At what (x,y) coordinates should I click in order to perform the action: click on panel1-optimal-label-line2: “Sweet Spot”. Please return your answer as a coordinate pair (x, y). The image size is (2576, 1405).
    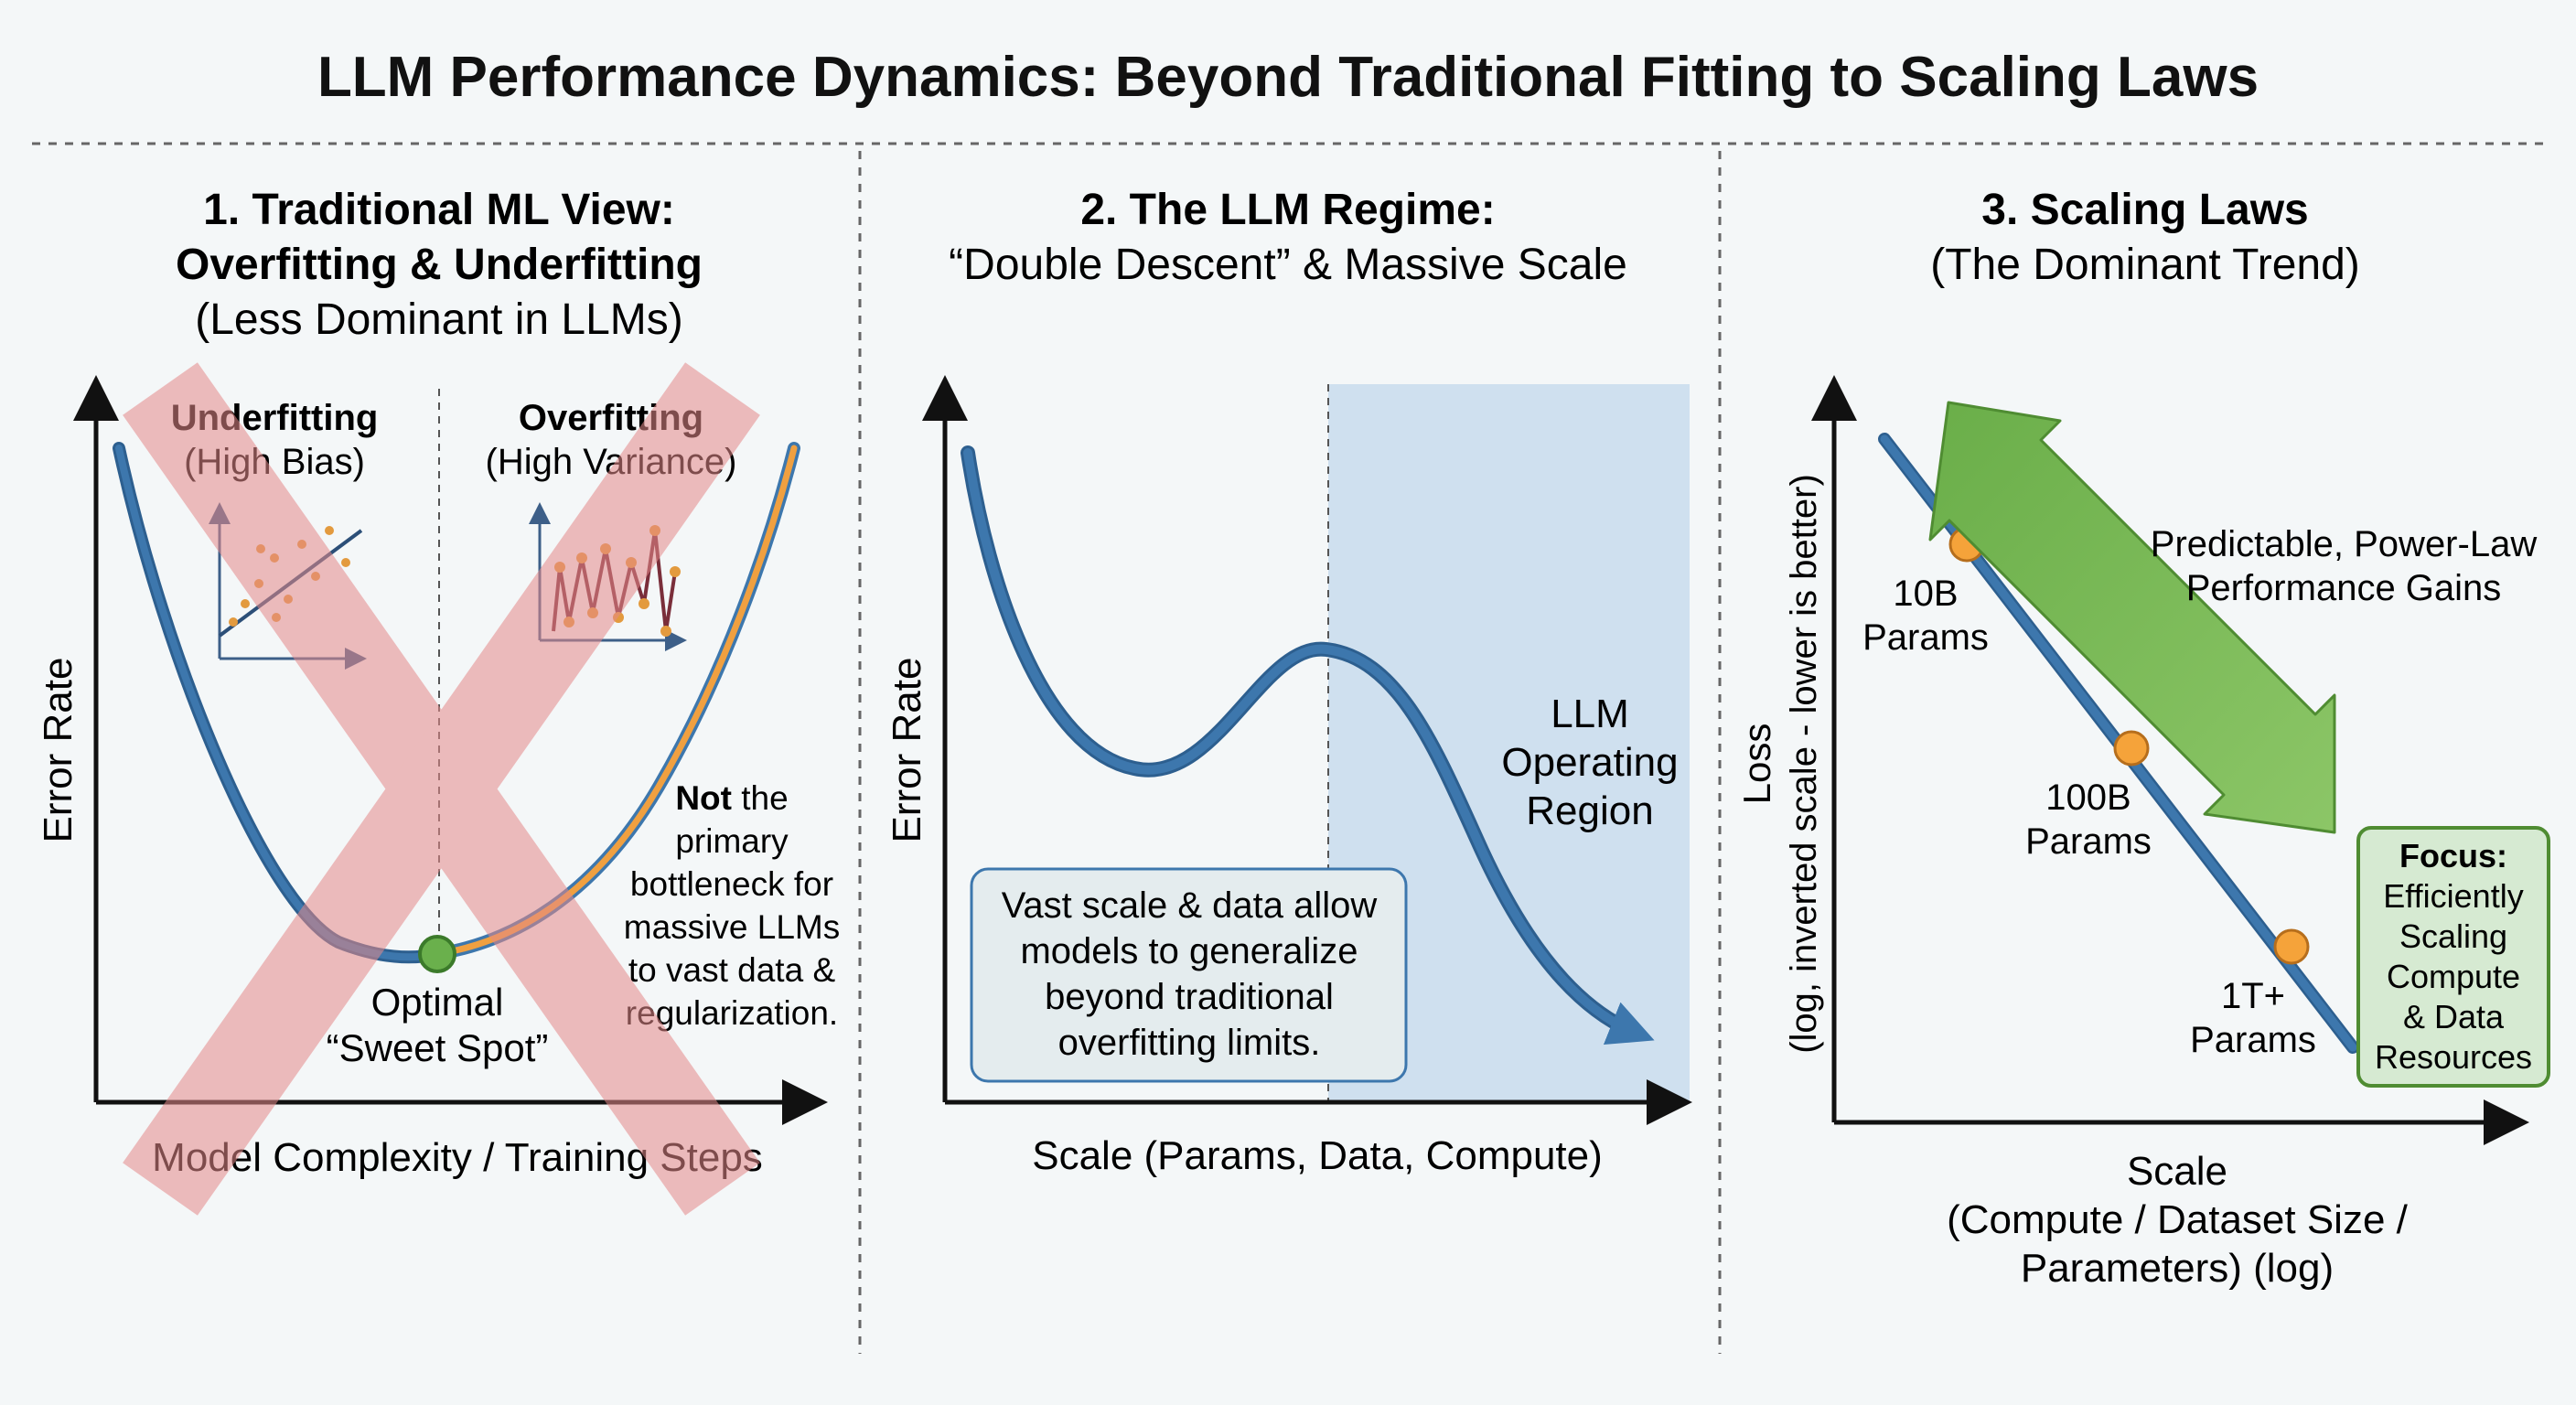
    Looking at the image, I should click on (438, 1047).